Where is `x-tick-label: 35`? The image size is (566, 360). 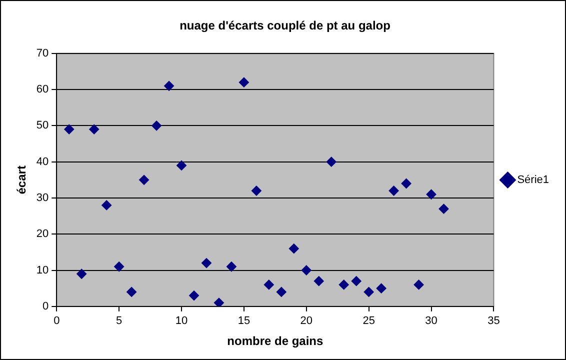
x-tick-label: 35 is located at coordinates (494, 321).